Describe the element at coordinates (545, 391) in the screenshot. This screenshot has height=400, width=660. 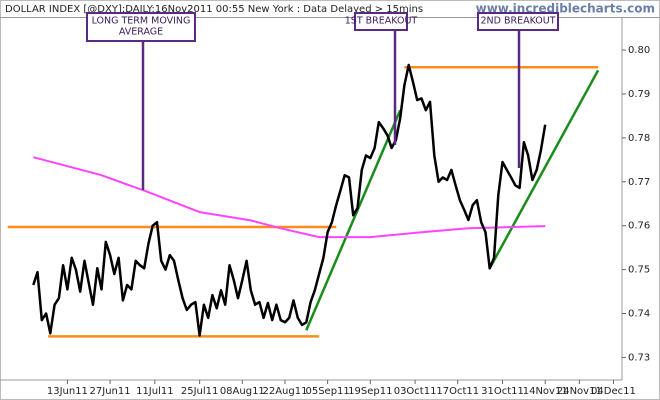
I see `x-tick-label: 14Nov11` at that location.